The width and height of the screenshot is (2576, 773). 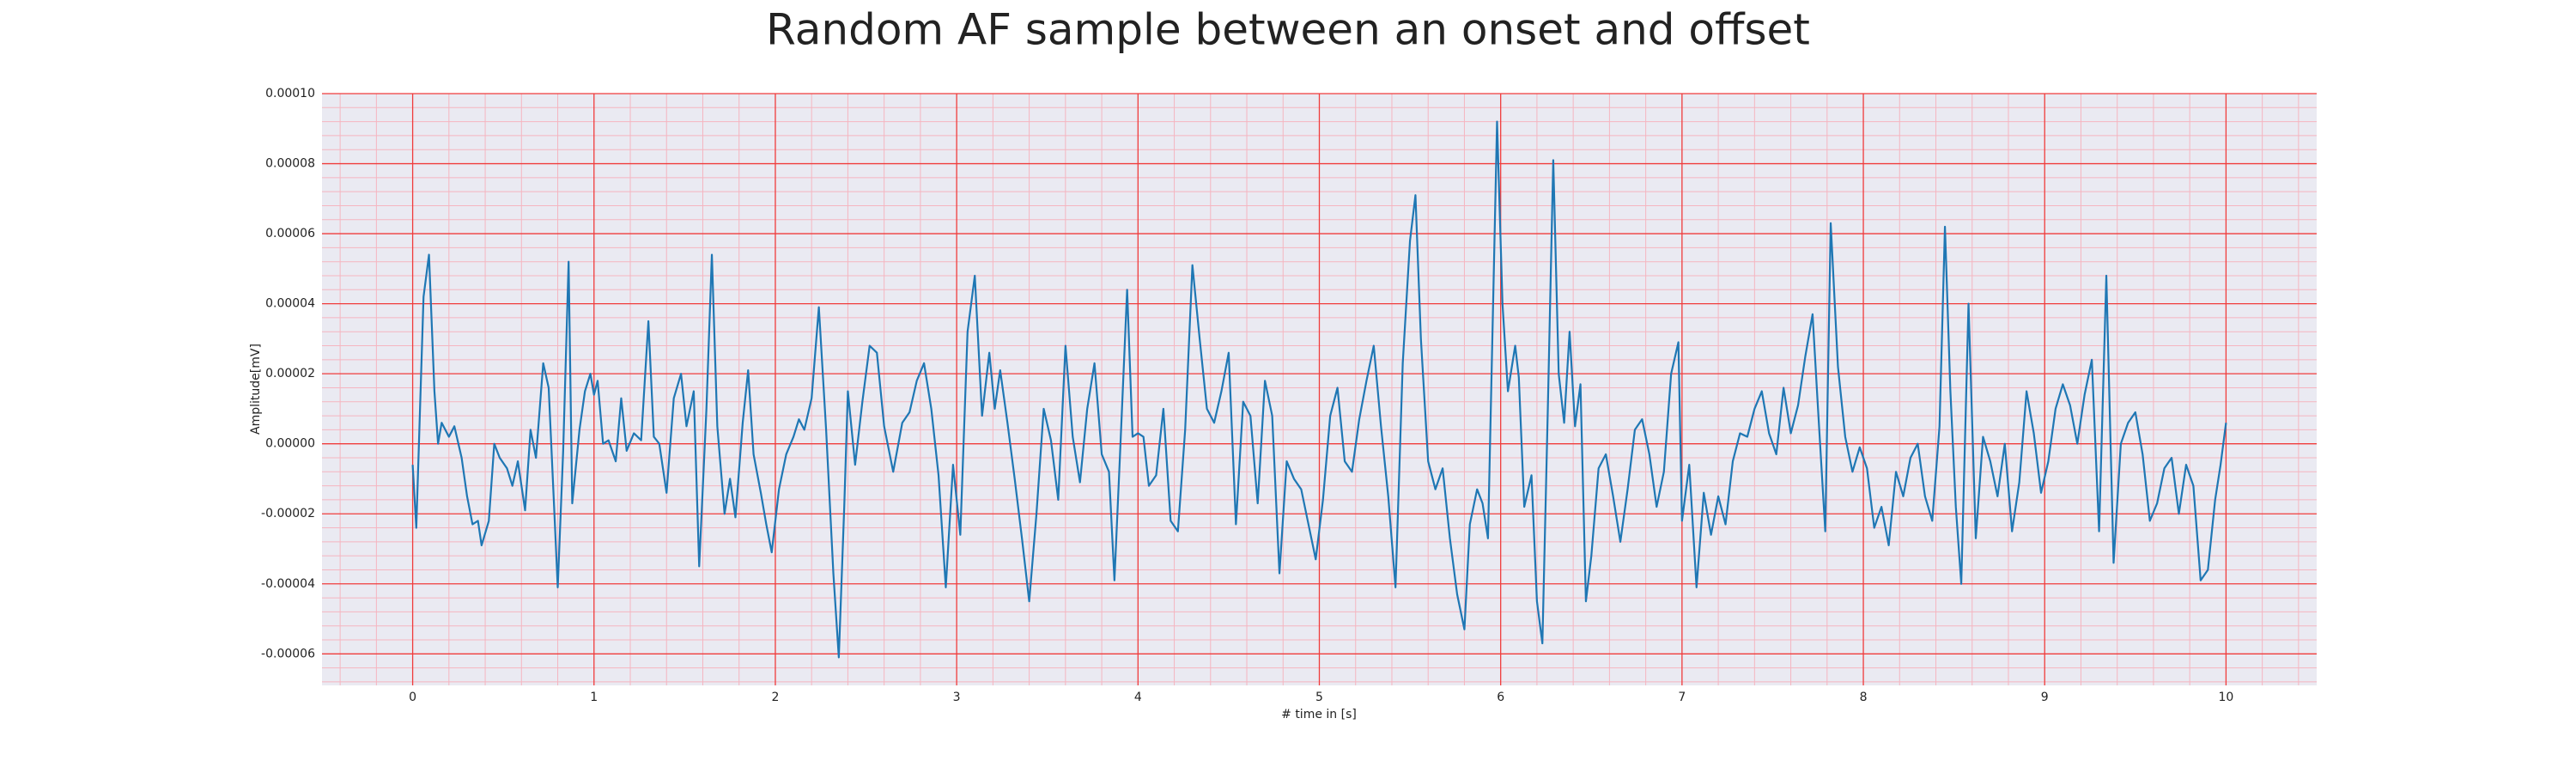 What do you see at coordinates (288, 513) in the screenshot?
I see `y-tick-label: -0.00002` at bounding box center [288, 513].